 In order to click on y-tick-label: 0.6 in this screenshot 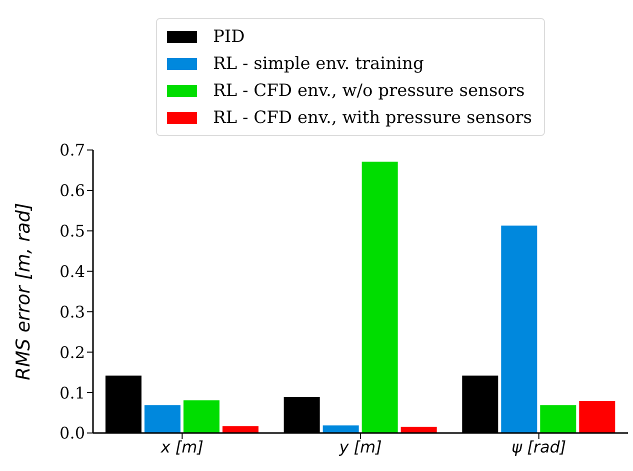, I will do `click(72, 190)`.